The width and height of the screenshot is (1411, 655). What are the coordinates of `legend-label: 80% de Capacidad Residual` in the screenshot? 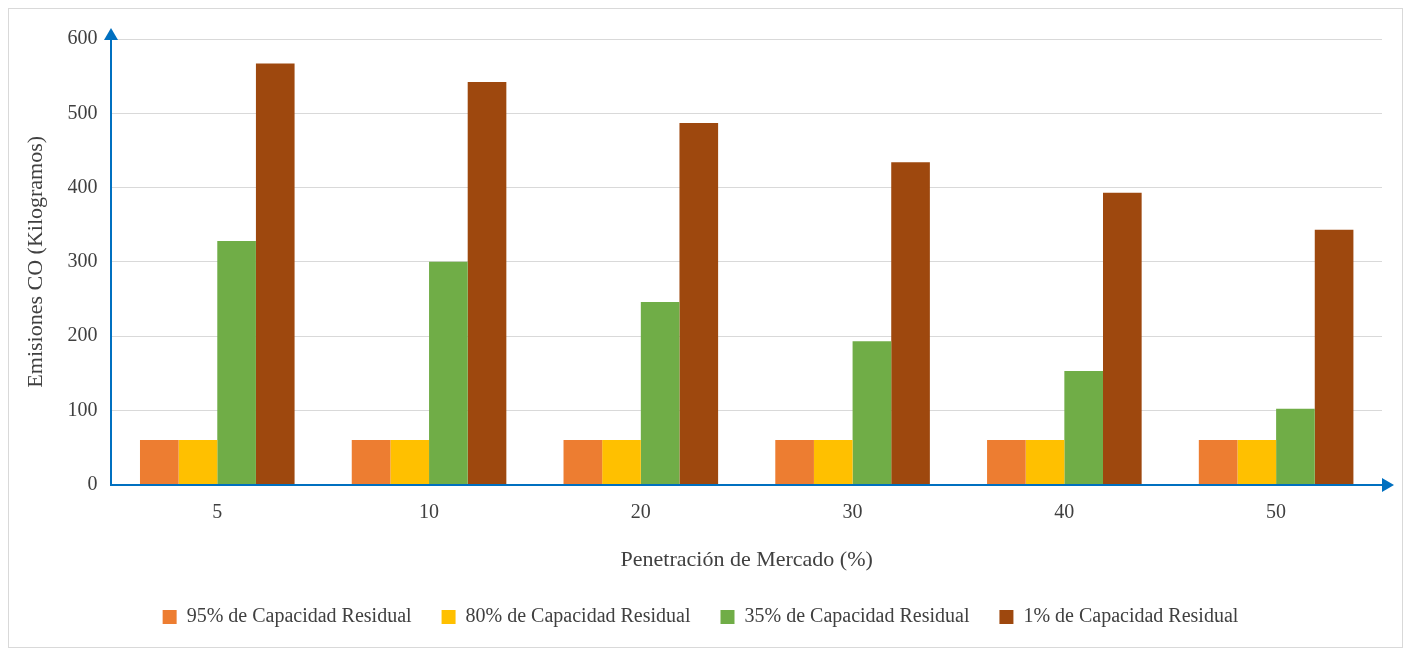 It's located at (578, 616).